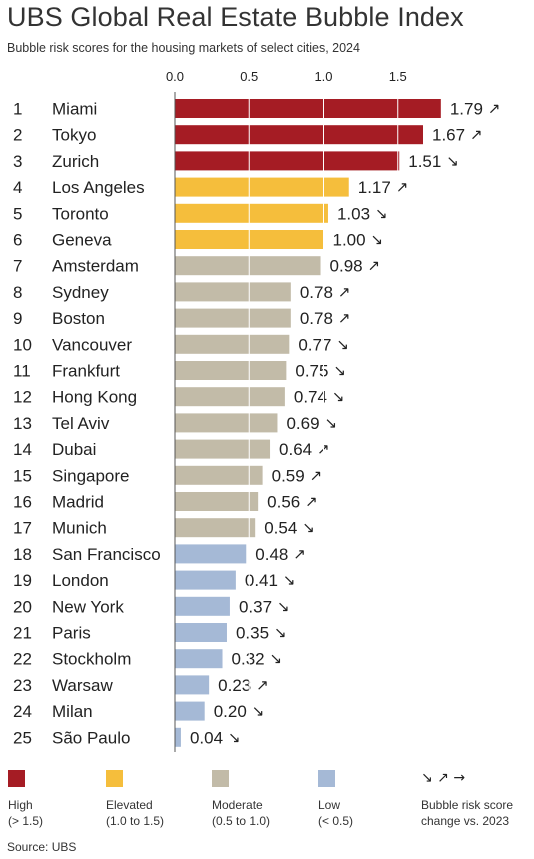 This screenshot has height=859, width=534. I want to click on value-label: 0.41, so click(261, 580).